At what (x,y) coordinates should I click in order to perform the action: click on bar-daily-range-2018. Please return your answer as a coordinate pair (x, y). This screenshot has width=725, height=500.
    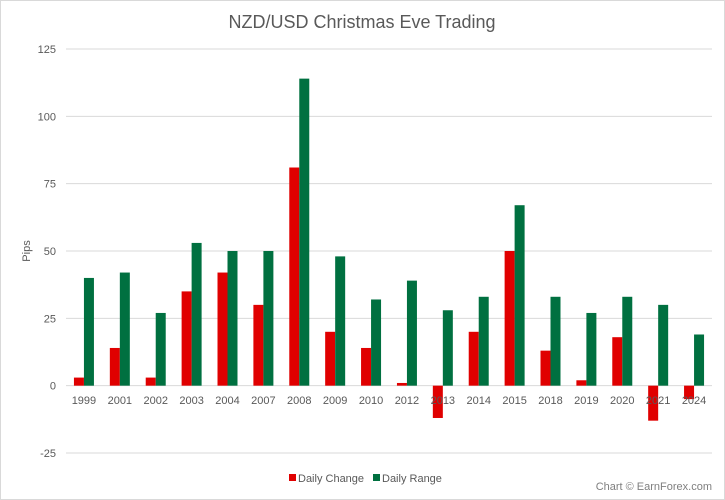
    Looking at the image, I should click on (555, 341).